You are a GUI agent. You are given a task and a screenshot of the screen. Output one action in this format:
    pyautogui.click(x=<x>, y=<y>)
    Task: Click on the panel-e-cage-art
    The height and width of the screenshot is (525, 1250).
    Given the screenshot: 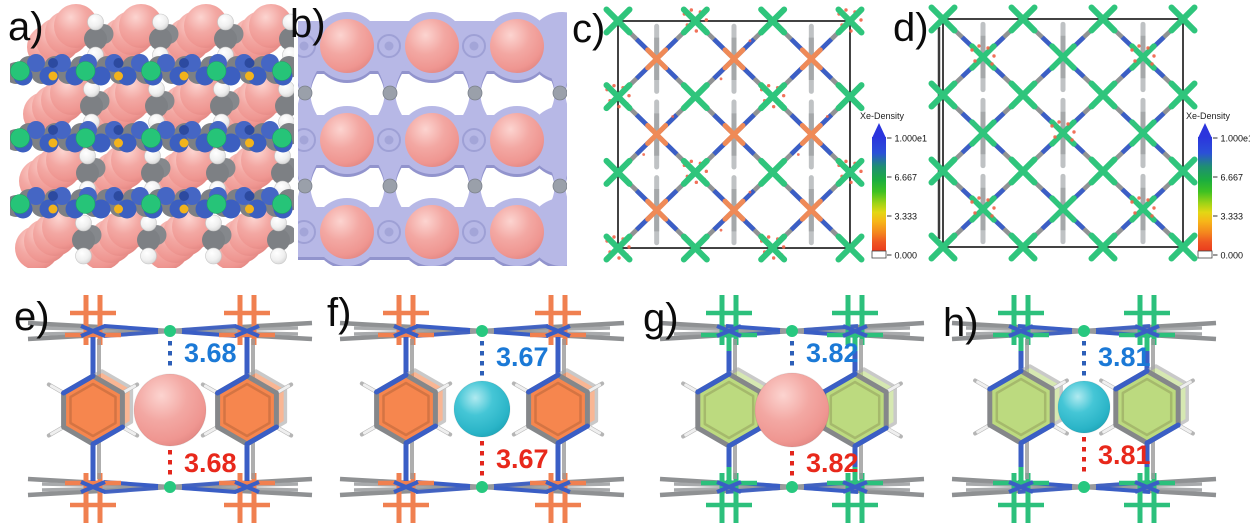 What is the action you would take?
    pyautogui.click(x=170, y=409)
    